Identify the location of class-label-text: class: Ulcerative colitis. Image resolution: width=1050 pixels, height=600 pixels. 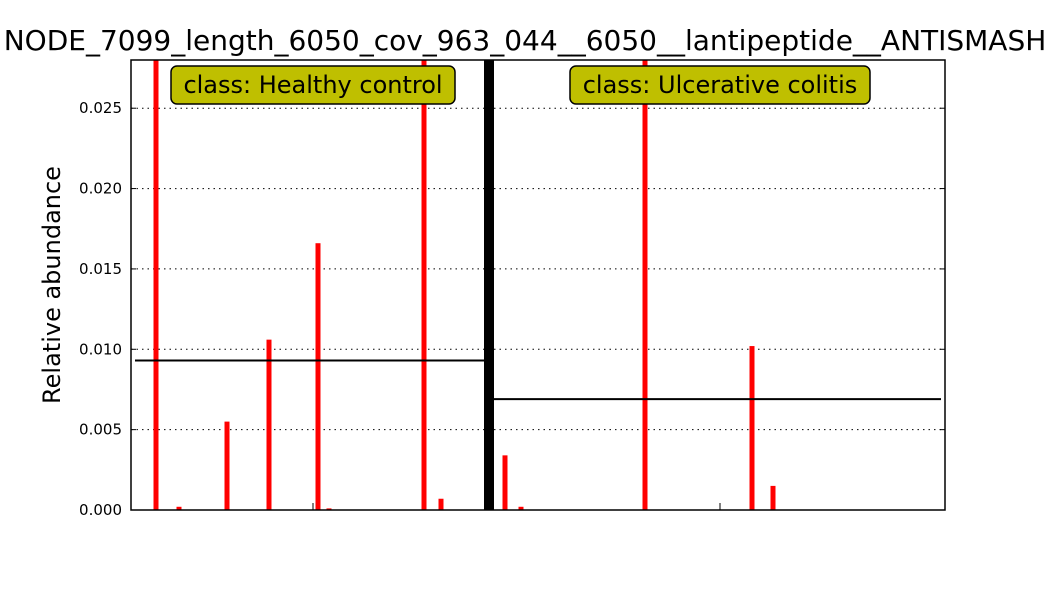
(720, 85).